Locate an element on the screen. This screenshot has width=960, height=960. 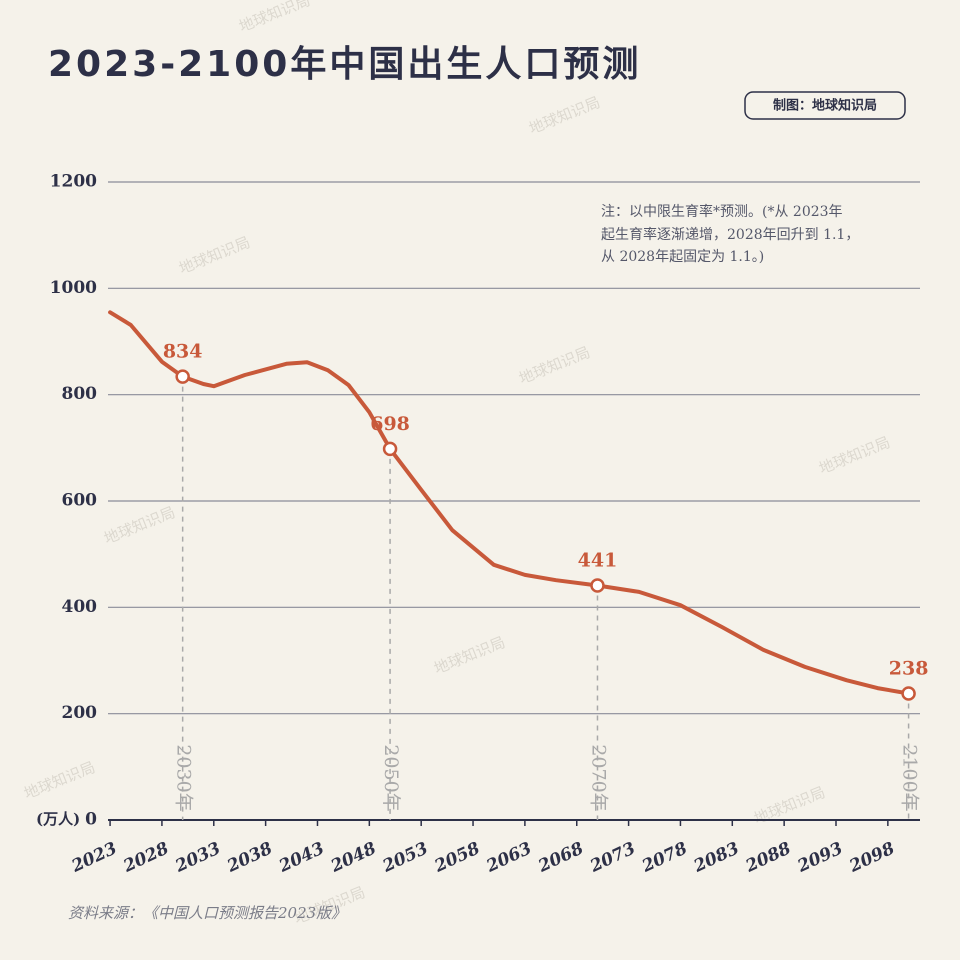
marker-value-label: 698 is located at coordinates (390, 424).